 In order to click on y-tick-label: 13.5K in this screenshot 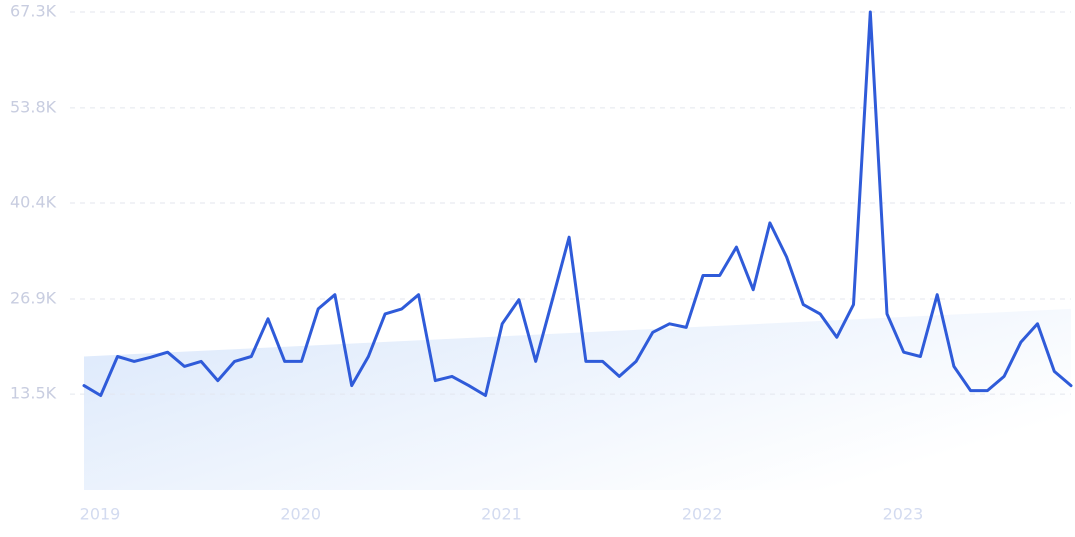, I will do `click(33, 393)`.